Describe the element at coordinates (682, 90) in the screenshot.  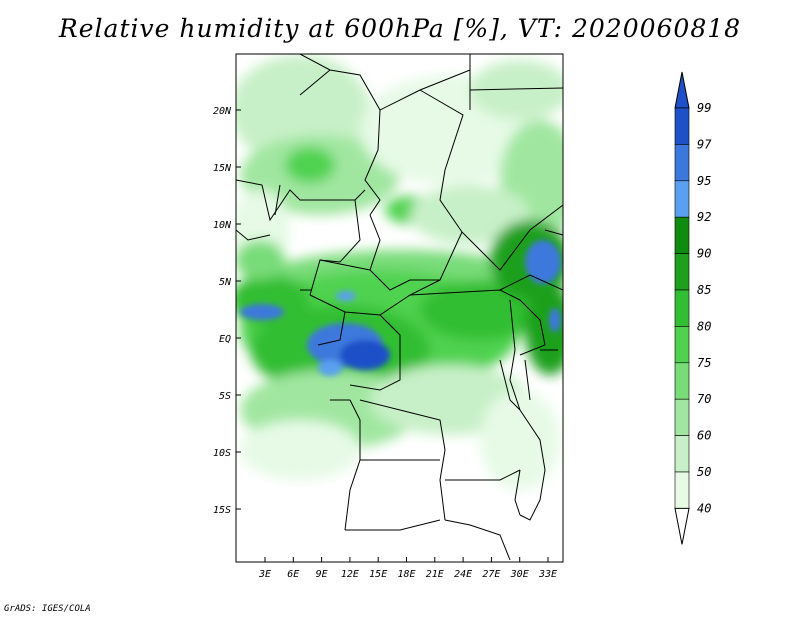
I see `colorbar-top-arrow` at that location.